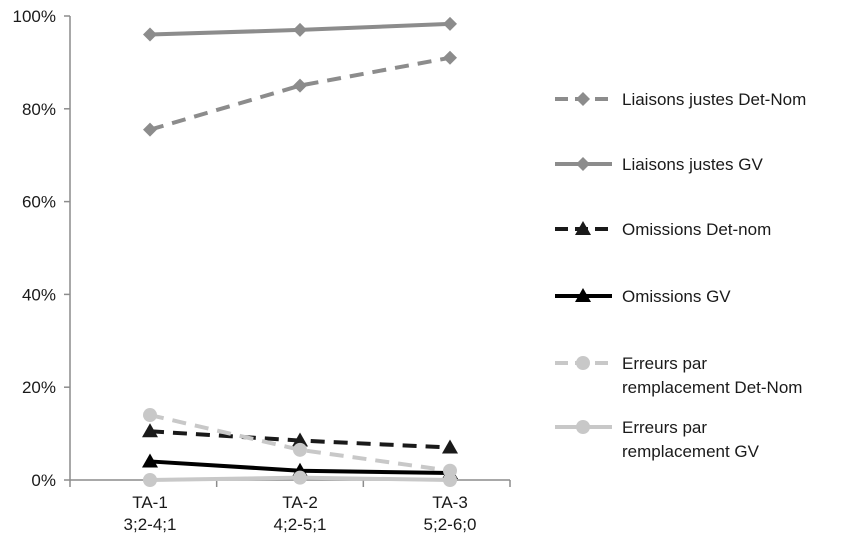  Describe the element at coordinates (691, 451) in the screenshot. I see `legend-label: remplacement GV` at that location.